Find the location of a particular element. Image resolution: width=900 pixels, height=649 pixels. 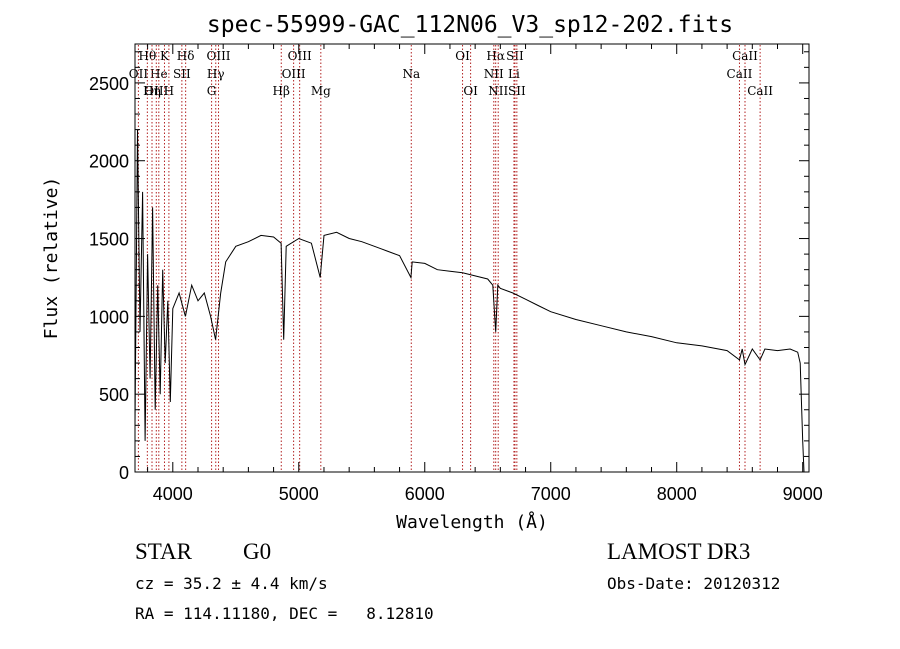

marker-label-13: OIII is located at coordinates (300, 56).